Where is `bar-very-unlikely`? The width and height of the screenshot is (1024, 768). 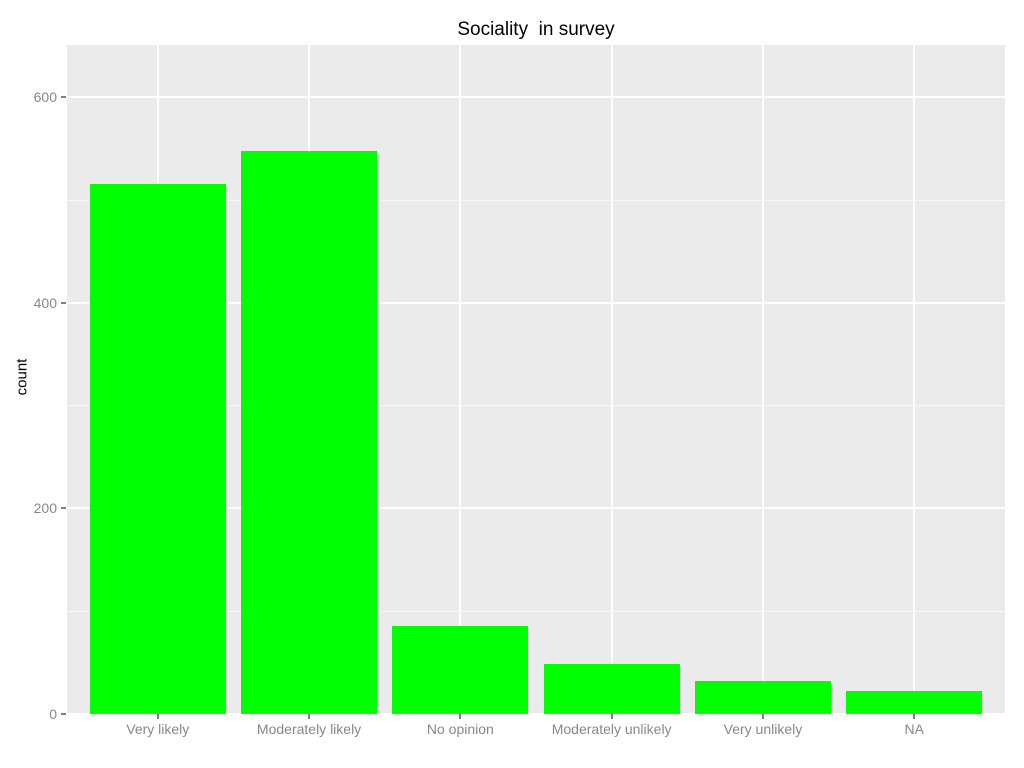 bar-very-unlikely is located at coordinates (762, 697).